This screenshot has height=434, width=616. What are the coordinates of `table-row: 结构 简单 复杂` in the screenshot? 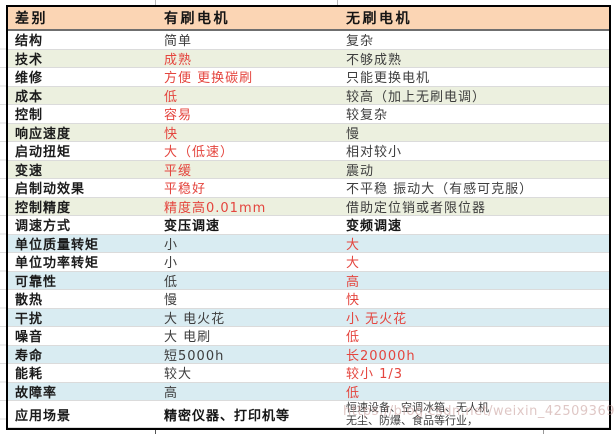 It's located at (308, 40).